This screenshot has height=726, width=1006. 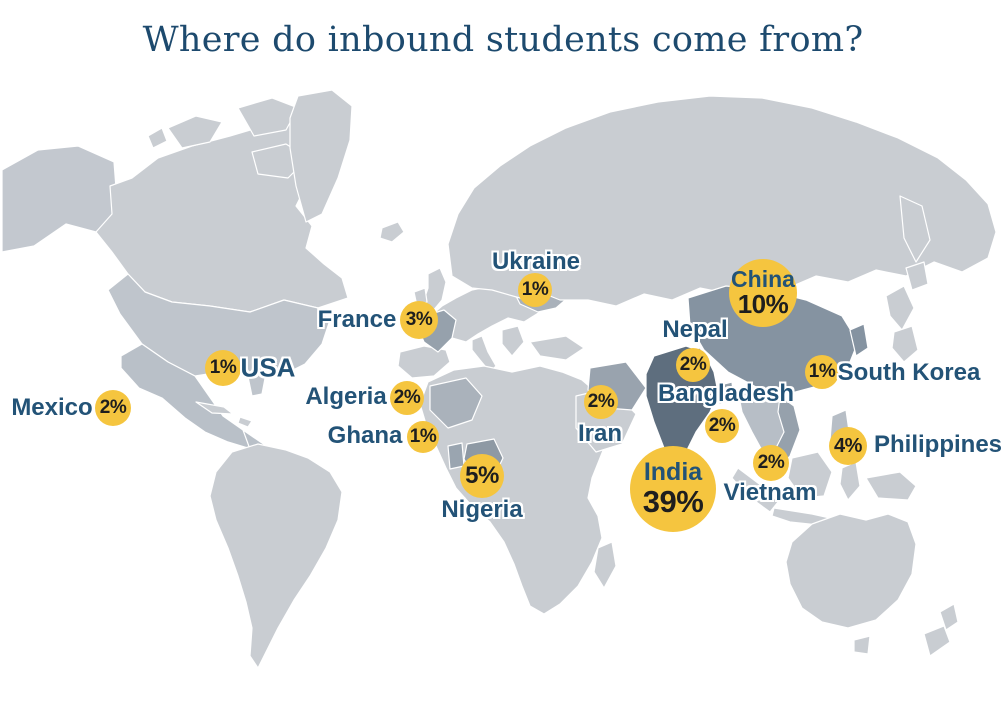 I want to click on bubble-country-name-india: India, so click(x=673, y=472).